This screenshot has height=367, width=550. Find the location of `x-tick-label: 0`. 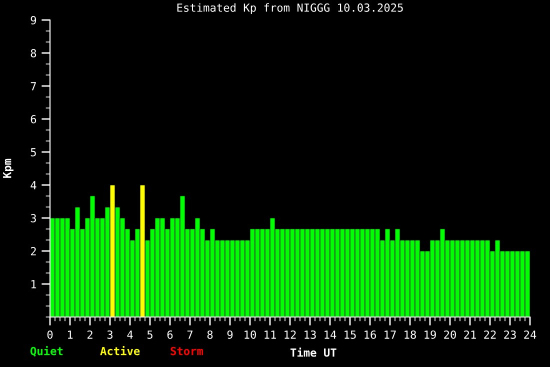

x-tick-label: 0 is located at coordinates (50, 334).